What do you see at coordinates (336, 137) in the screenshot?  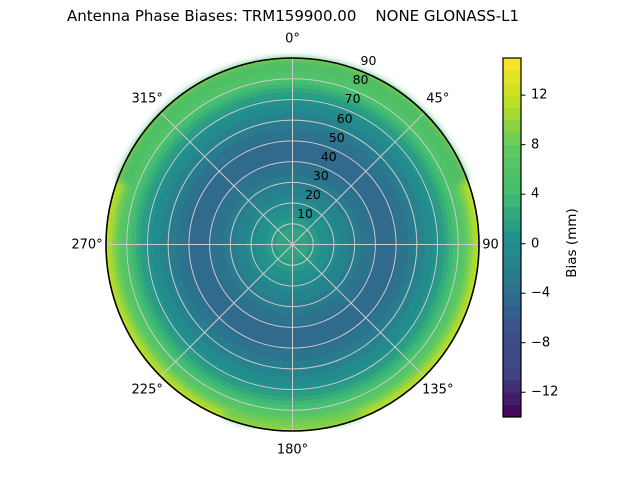 I see `radial-label-50: 50` at bounding box center [336, 137].